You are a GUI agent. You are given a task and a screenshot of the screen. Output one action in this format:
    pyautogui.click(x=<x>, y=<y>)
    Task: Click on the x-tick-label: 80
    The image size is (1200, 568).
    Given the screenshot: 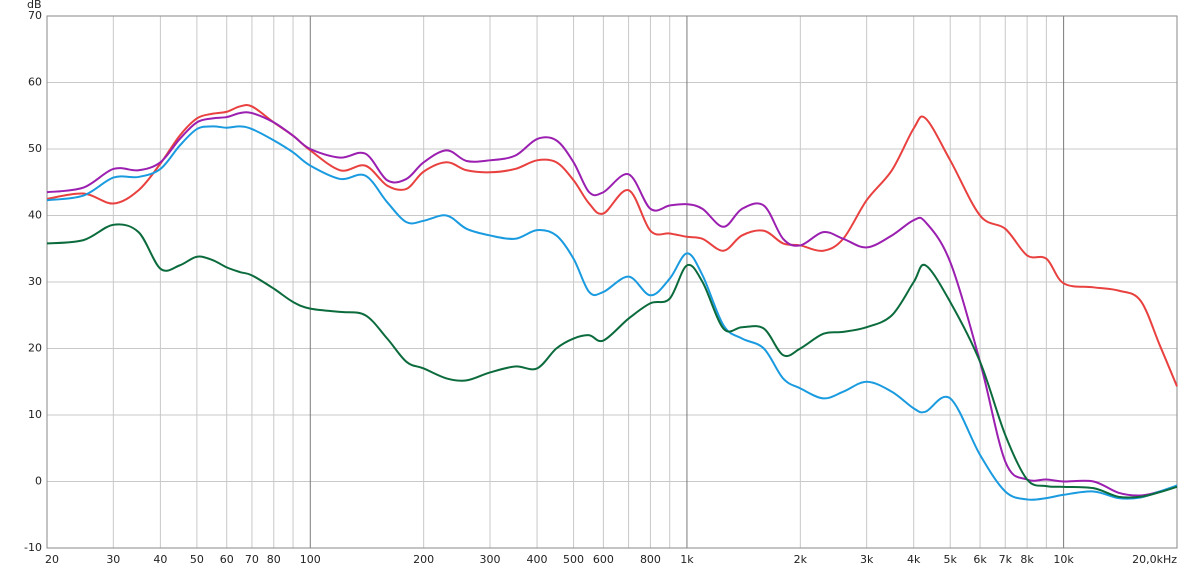 What is the action you would take?
    pyautogui.click(x=274, y=559)
    